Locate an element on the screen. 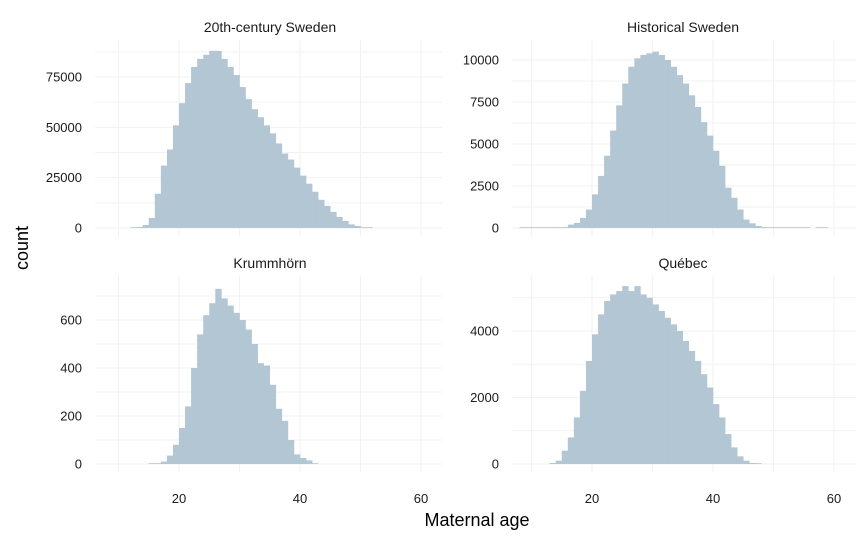 The height and width of the screenshot is (540, 864). x-tick-label: 20 is located at coordinates (592, 498).